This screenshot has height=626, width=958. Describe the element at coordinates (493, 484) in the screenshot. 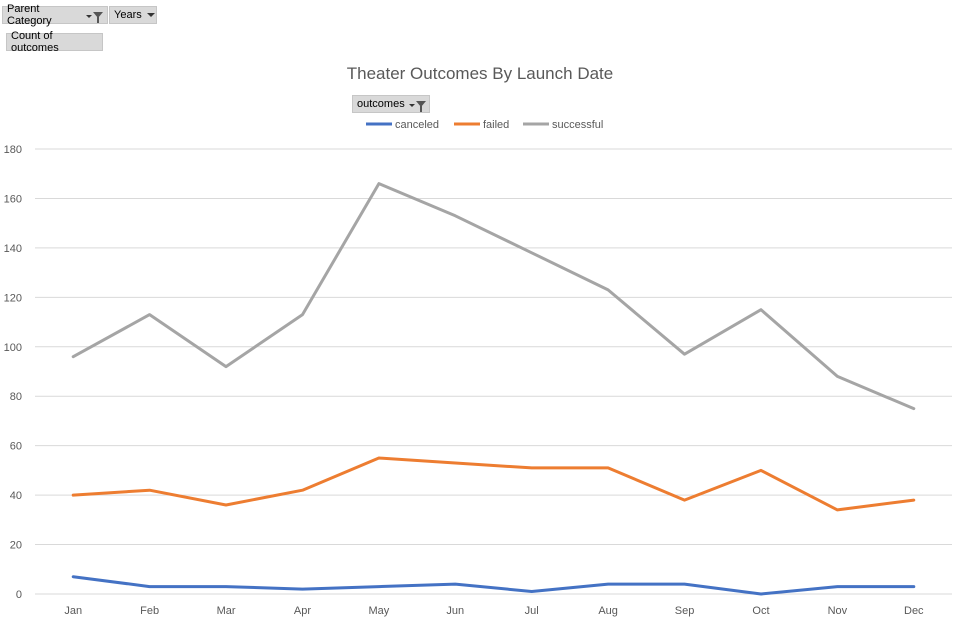

I see `series-line-failed` at that location.